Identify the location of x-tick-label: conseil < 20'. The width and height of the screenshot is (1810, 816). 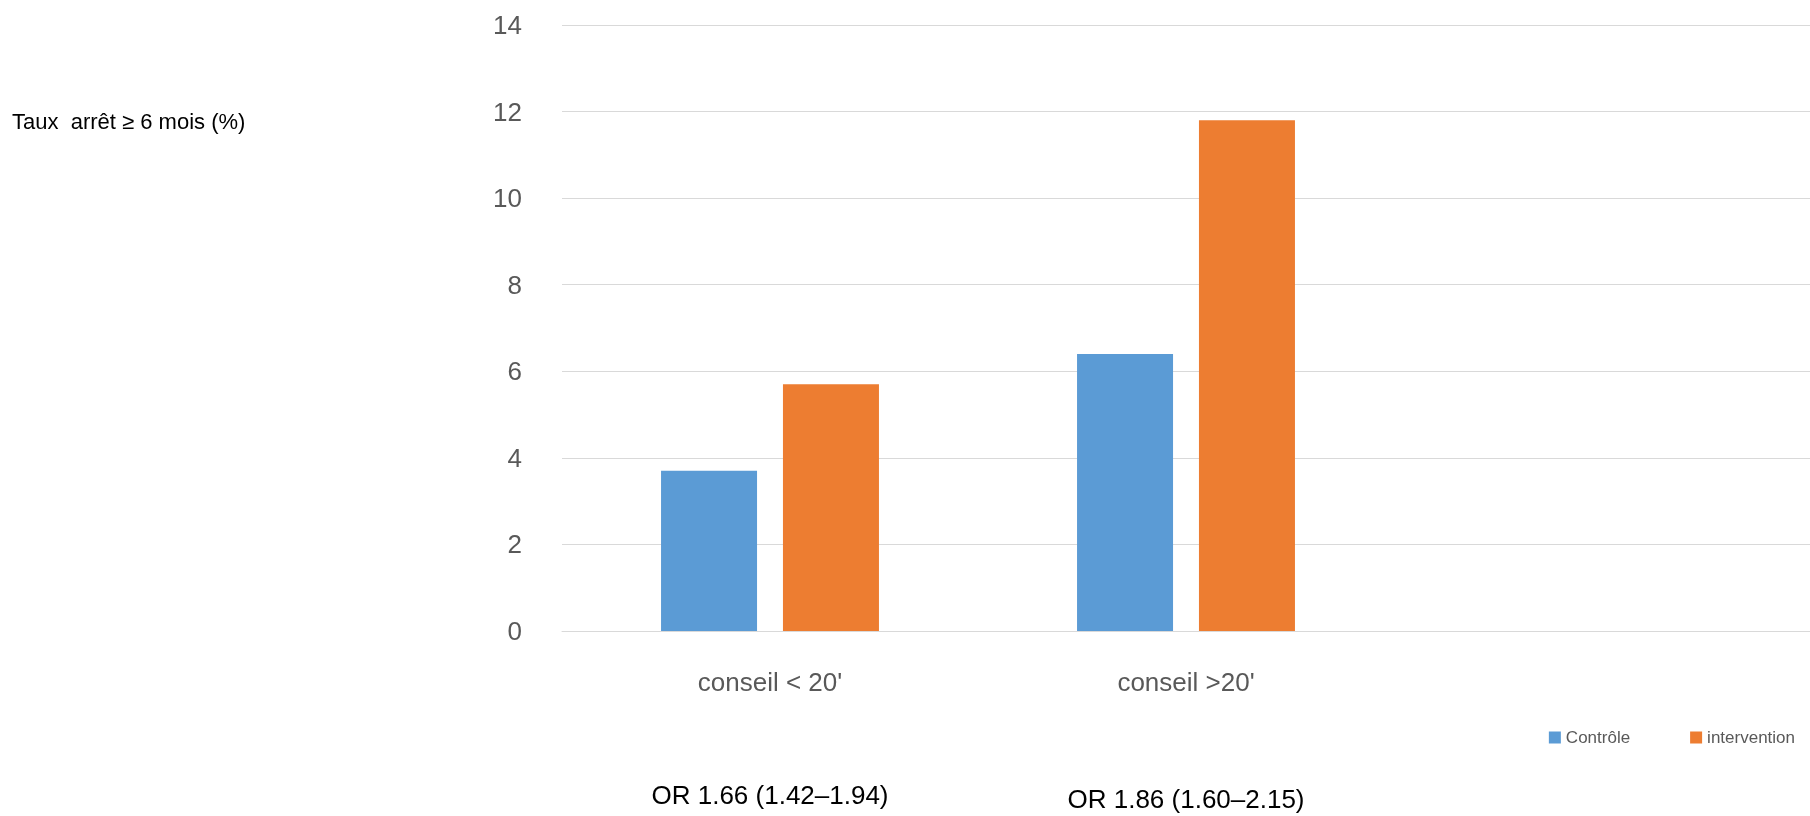
(770, 682).